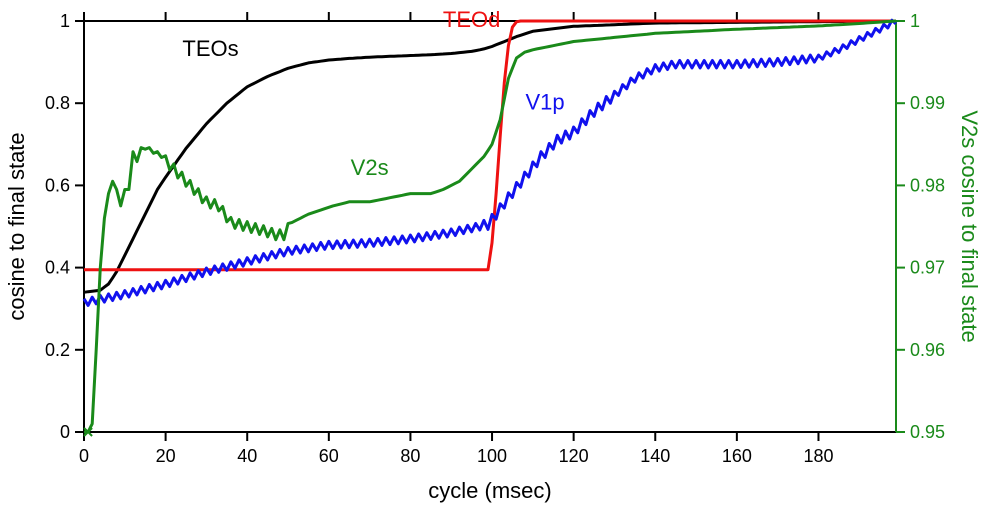 This screenshot has height=511, width=996. Describe the element at coordinates (64, 226) in the screenshot. I see `left-y-axis: 0 0.2 0.4 0.6 0.8 1` at that location.